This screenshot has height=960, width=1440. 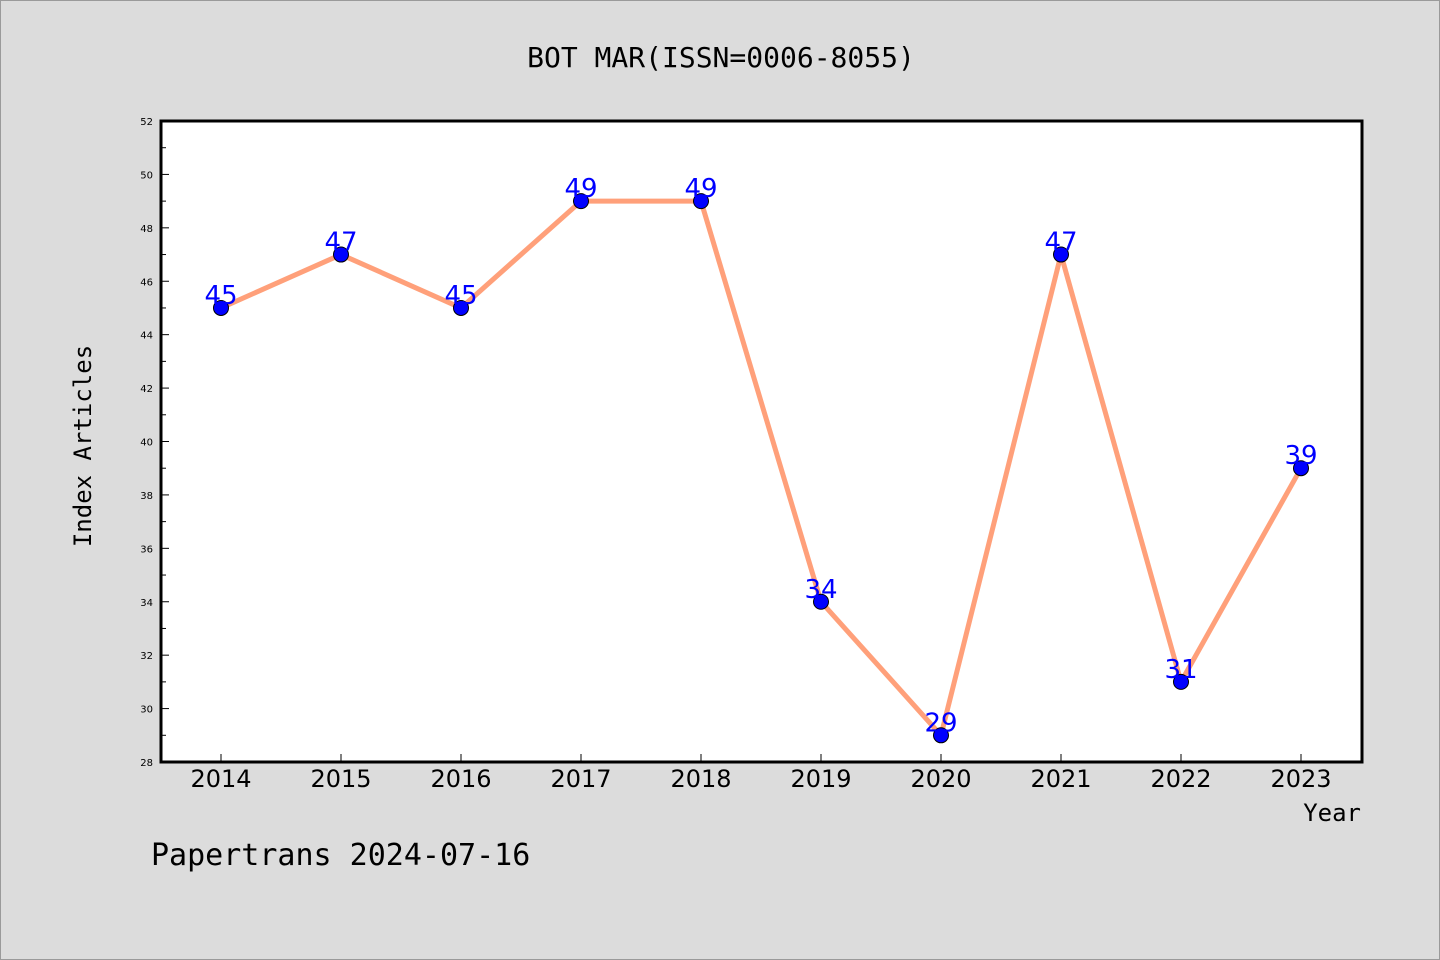 What do you see at coordinates (460, 779) in the screenshot?
I see `x-tick-label: 2016` at bounding box center [460, 779].